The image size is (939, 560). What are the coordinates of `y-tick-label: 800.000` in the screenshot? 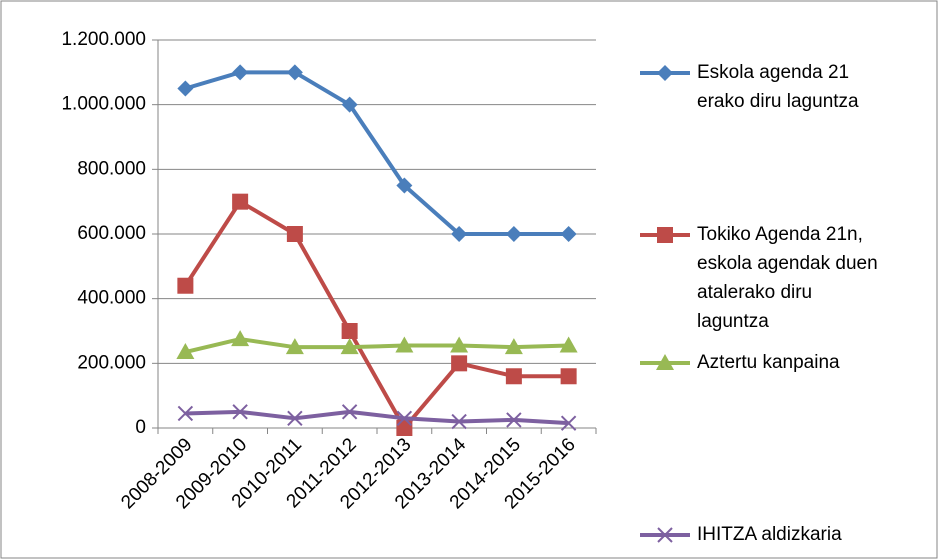 It's located at (111, 168).